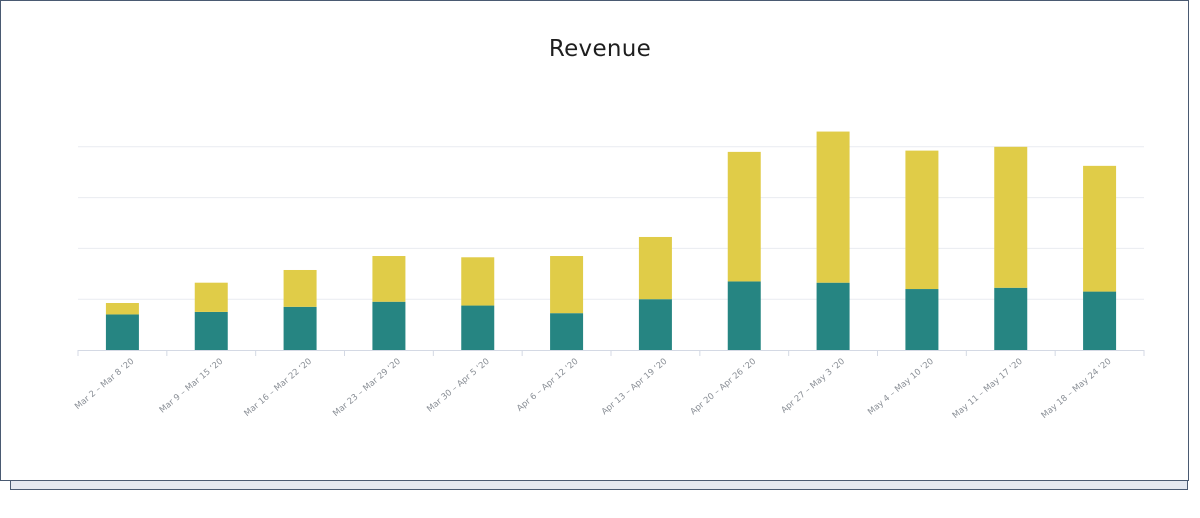  Describe the element at coordinates (1077, 389) in the screenshot. I see `x-tick-label: May 18 – May 24 ‘20` at that location.